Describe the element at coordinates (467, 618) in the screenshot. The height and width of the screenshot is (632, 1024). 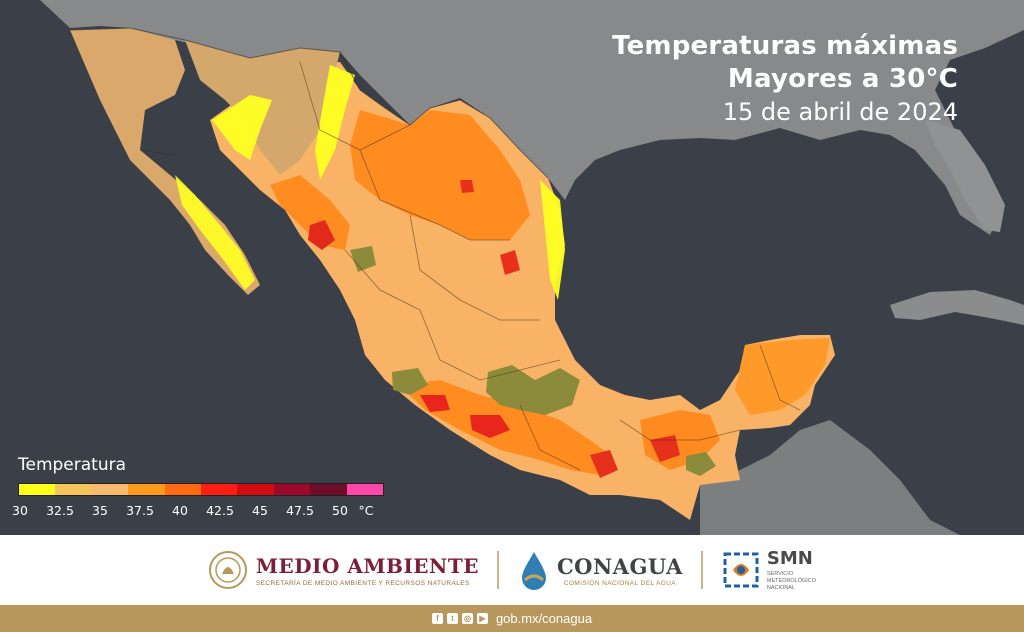
I see `instagram-icon: ◎` at that location.